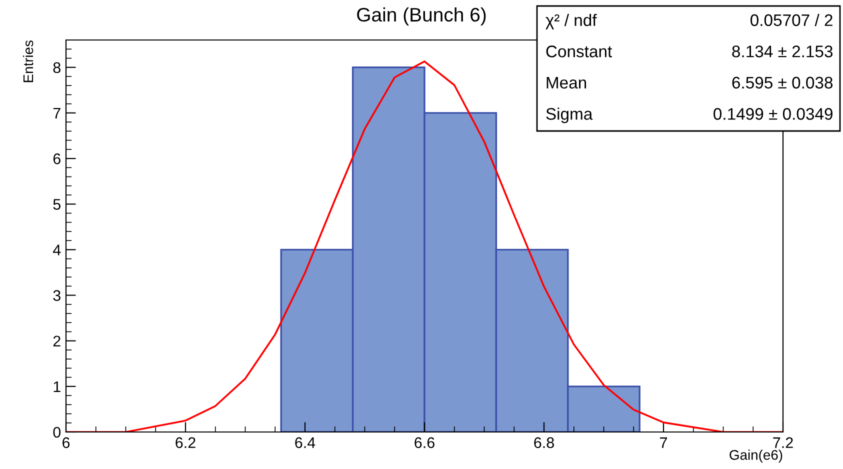 This screenshot has width=843, height=469. Describe the element at coordinates (28, 61) in the screenshot. I see `y-axis-title: Entries` at that location.